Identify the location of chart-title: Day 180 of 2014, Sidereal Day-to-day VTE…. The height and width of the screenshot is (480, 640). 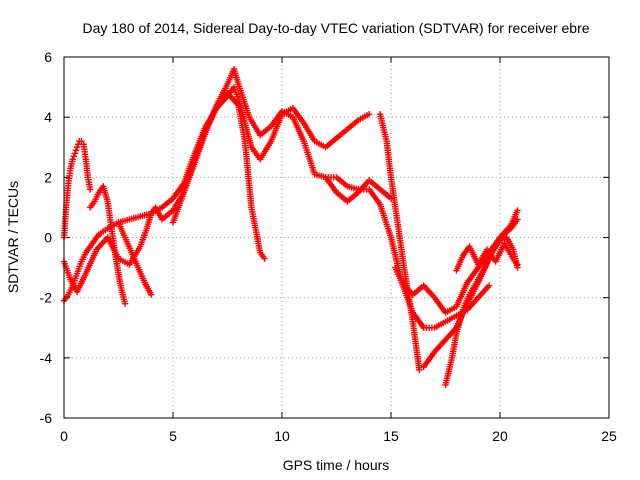
(335, 28).